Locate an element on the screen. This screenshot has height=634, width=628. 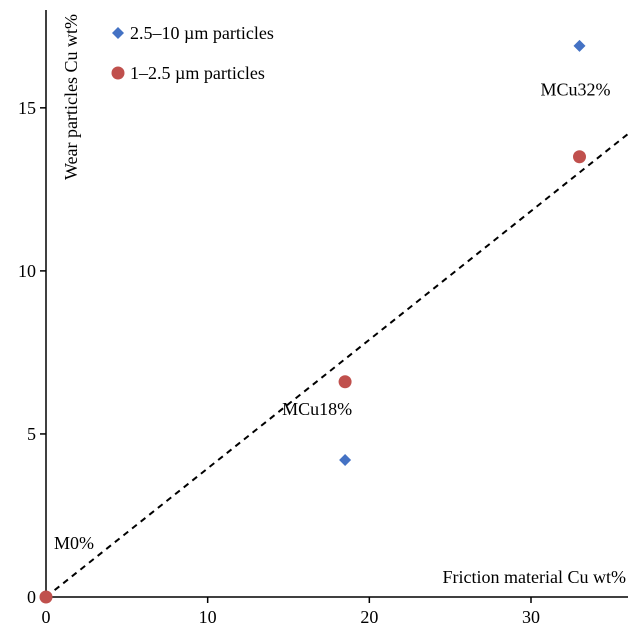
legend-label: 2.5–10 µm particles is located at coordinates (202, 33).